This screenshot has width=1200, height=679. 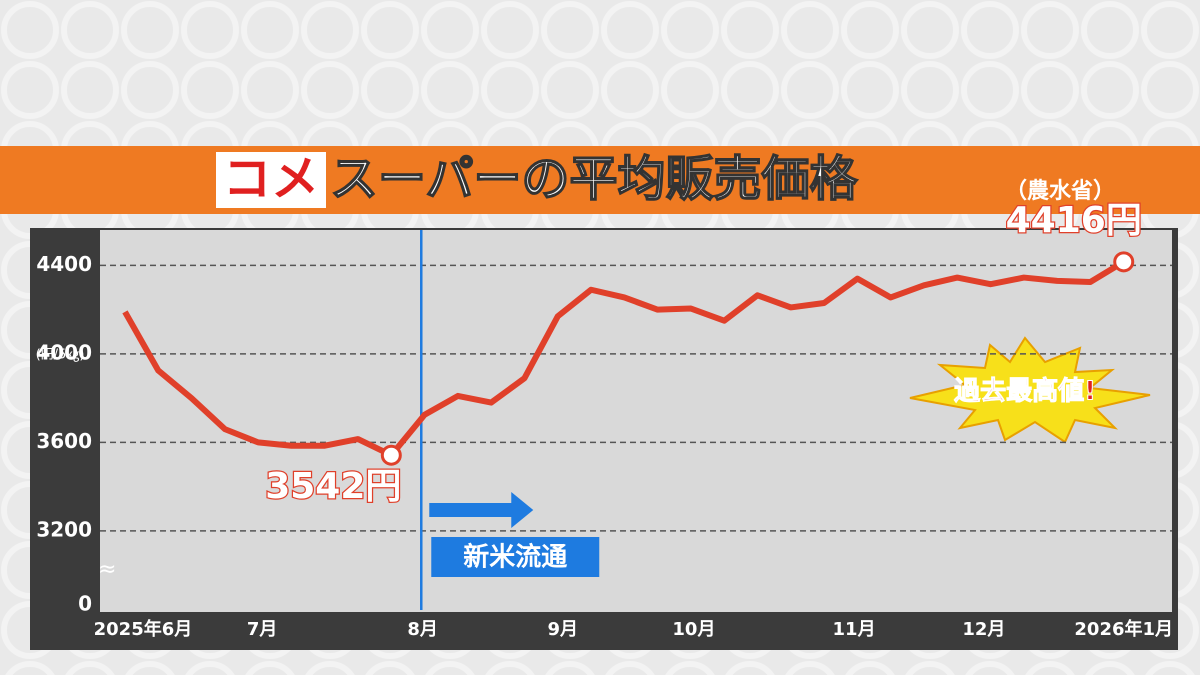 I want to click on x-tick-label: 10月, so click(x=693, y=629).